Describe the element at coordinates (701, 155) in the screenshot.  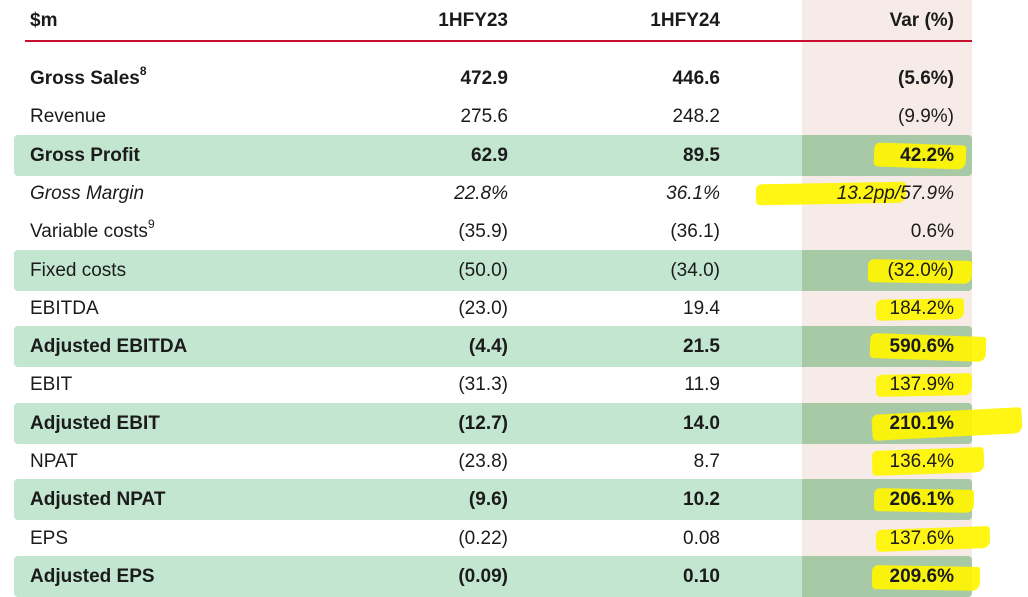
I see `value-1hfy24: 89.5` at that location.